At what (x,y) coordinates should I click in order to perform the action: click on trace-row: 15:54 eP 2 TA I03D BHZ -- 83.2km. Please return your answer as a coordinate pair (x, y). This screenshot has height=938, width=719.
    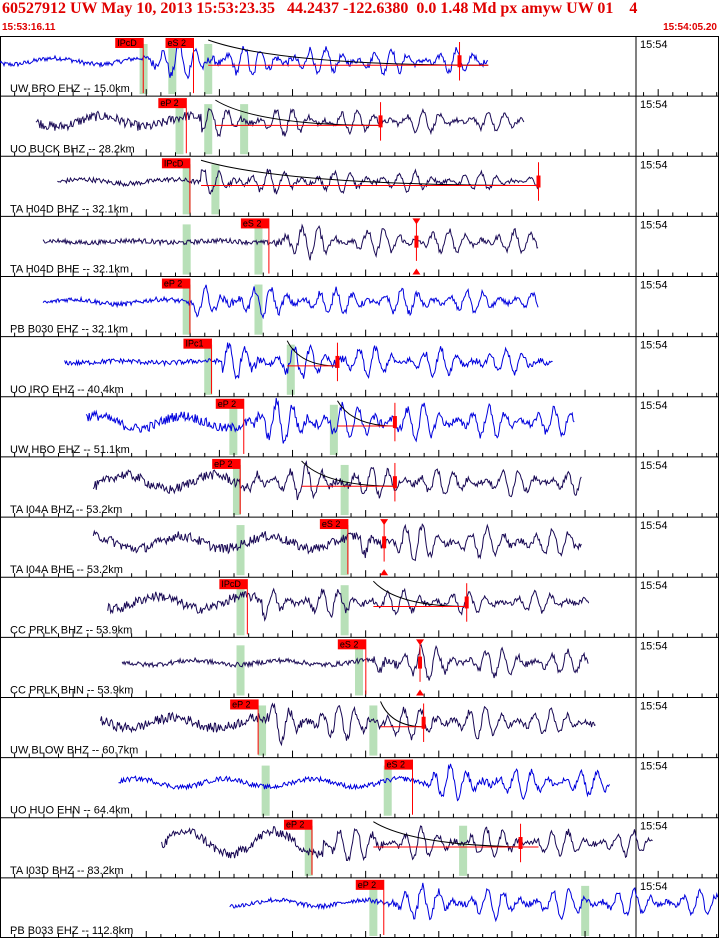
    Looking at the image, I should click on (359, 848).